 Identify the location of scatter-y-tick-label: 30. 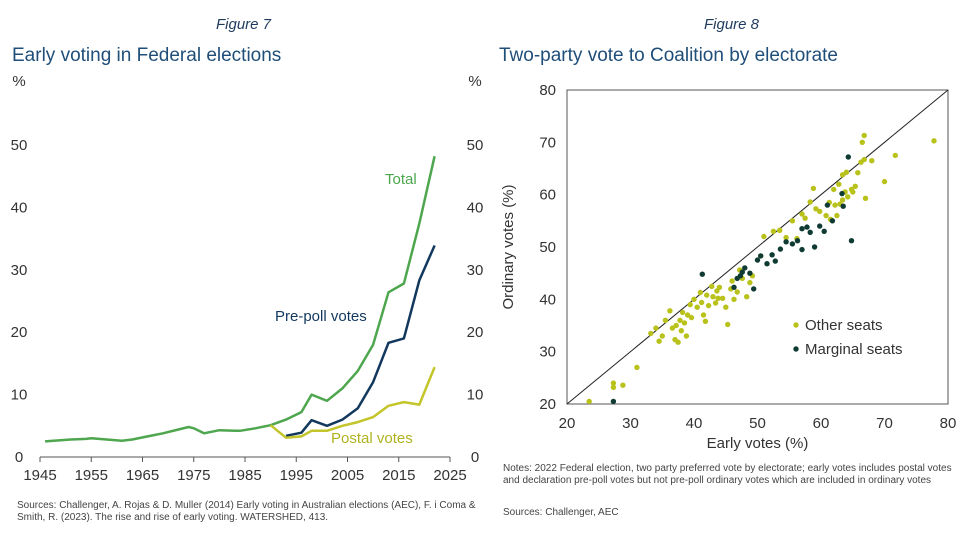
(547, 352).